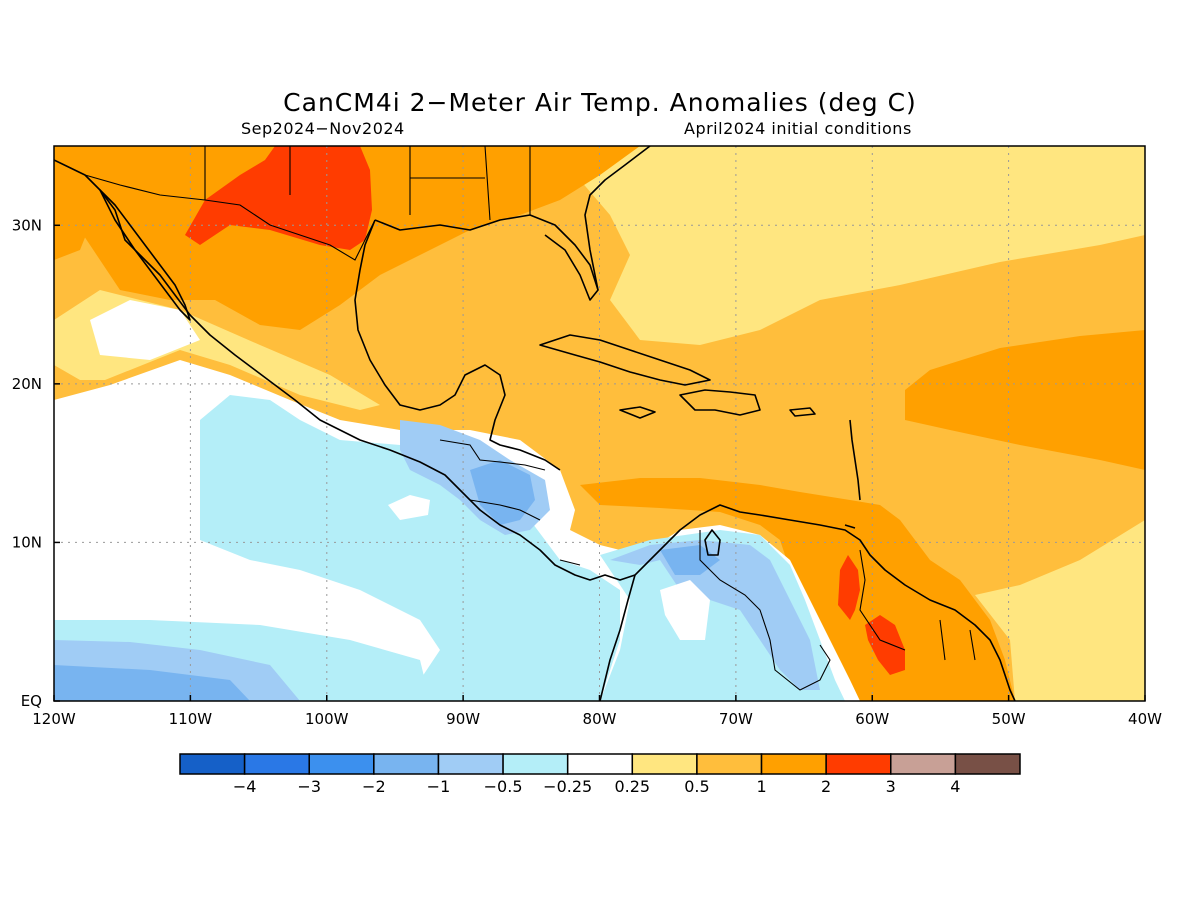 Image resolution: width=1200 pixels, height=900 pixels. I want to click on border-central-america, so click(510, 502).